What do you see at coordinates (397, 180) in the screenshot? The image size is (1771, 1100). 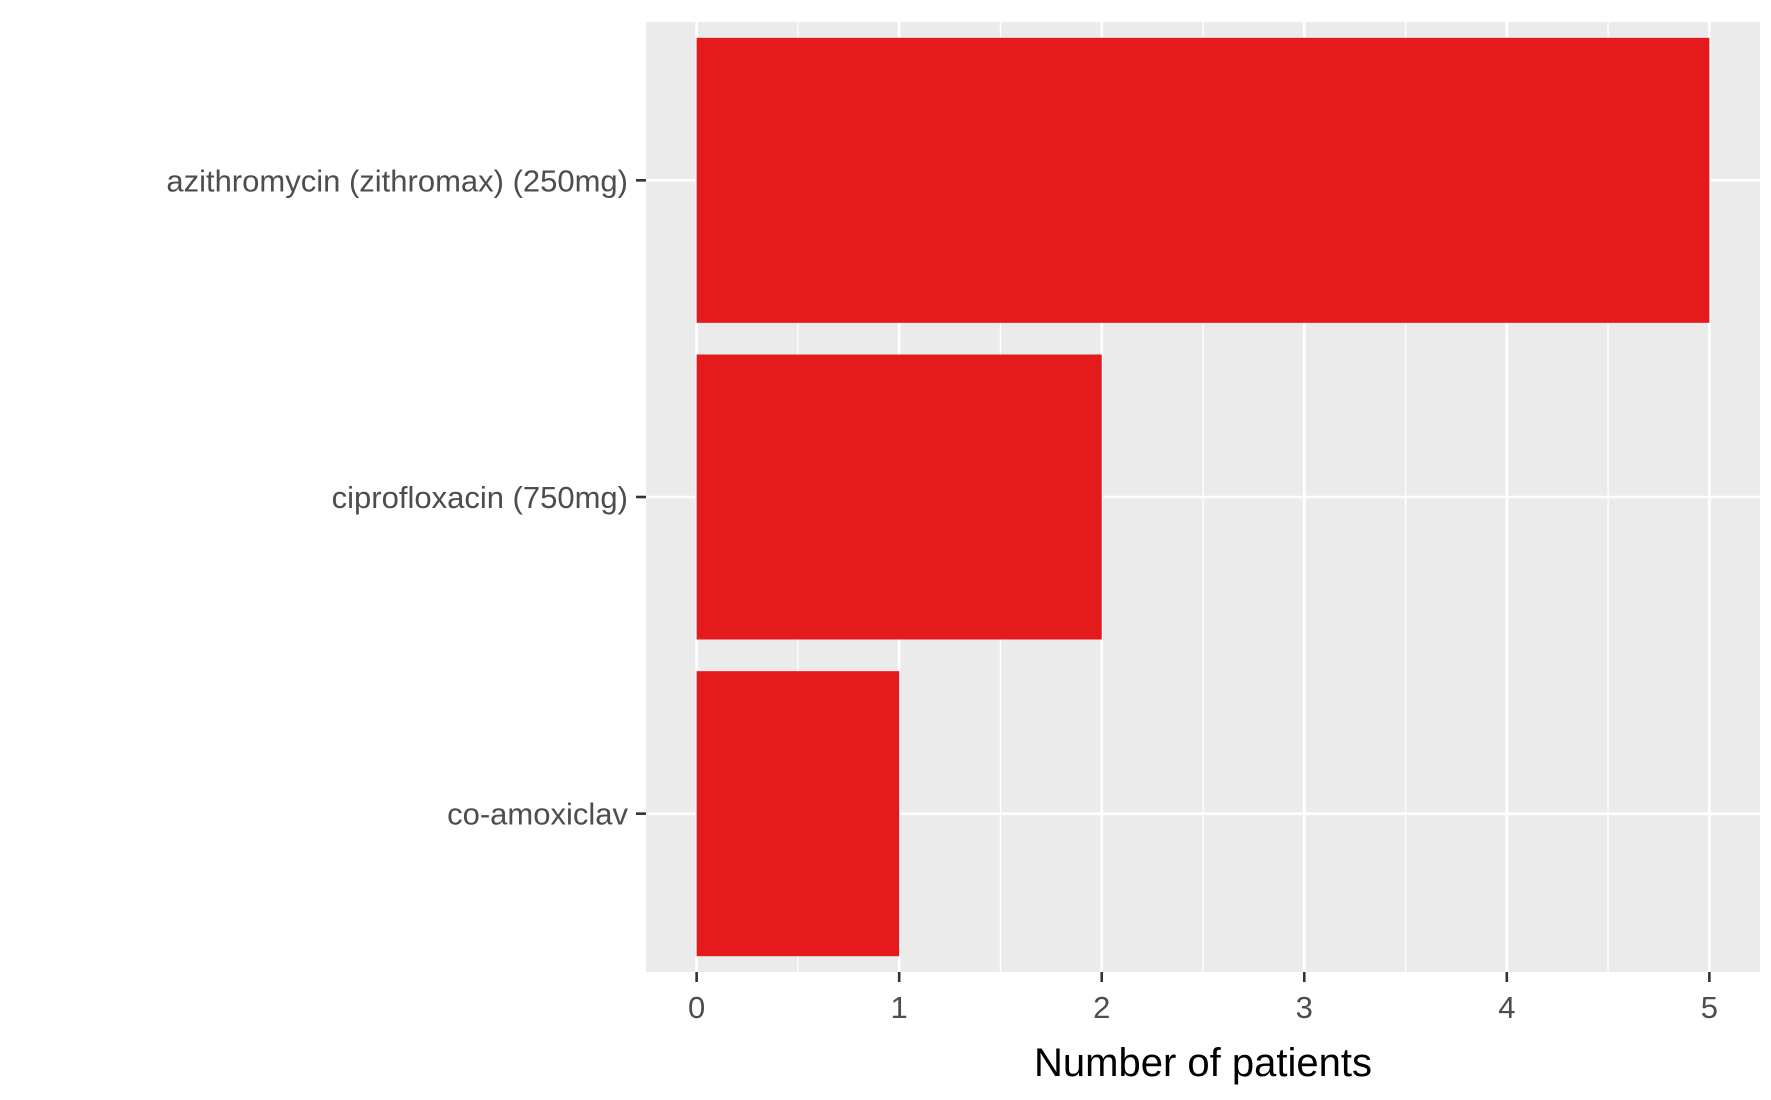 I see `y-tick-label: azithromycin (zithromax) (250mg)` at bounding box center [397, 180].